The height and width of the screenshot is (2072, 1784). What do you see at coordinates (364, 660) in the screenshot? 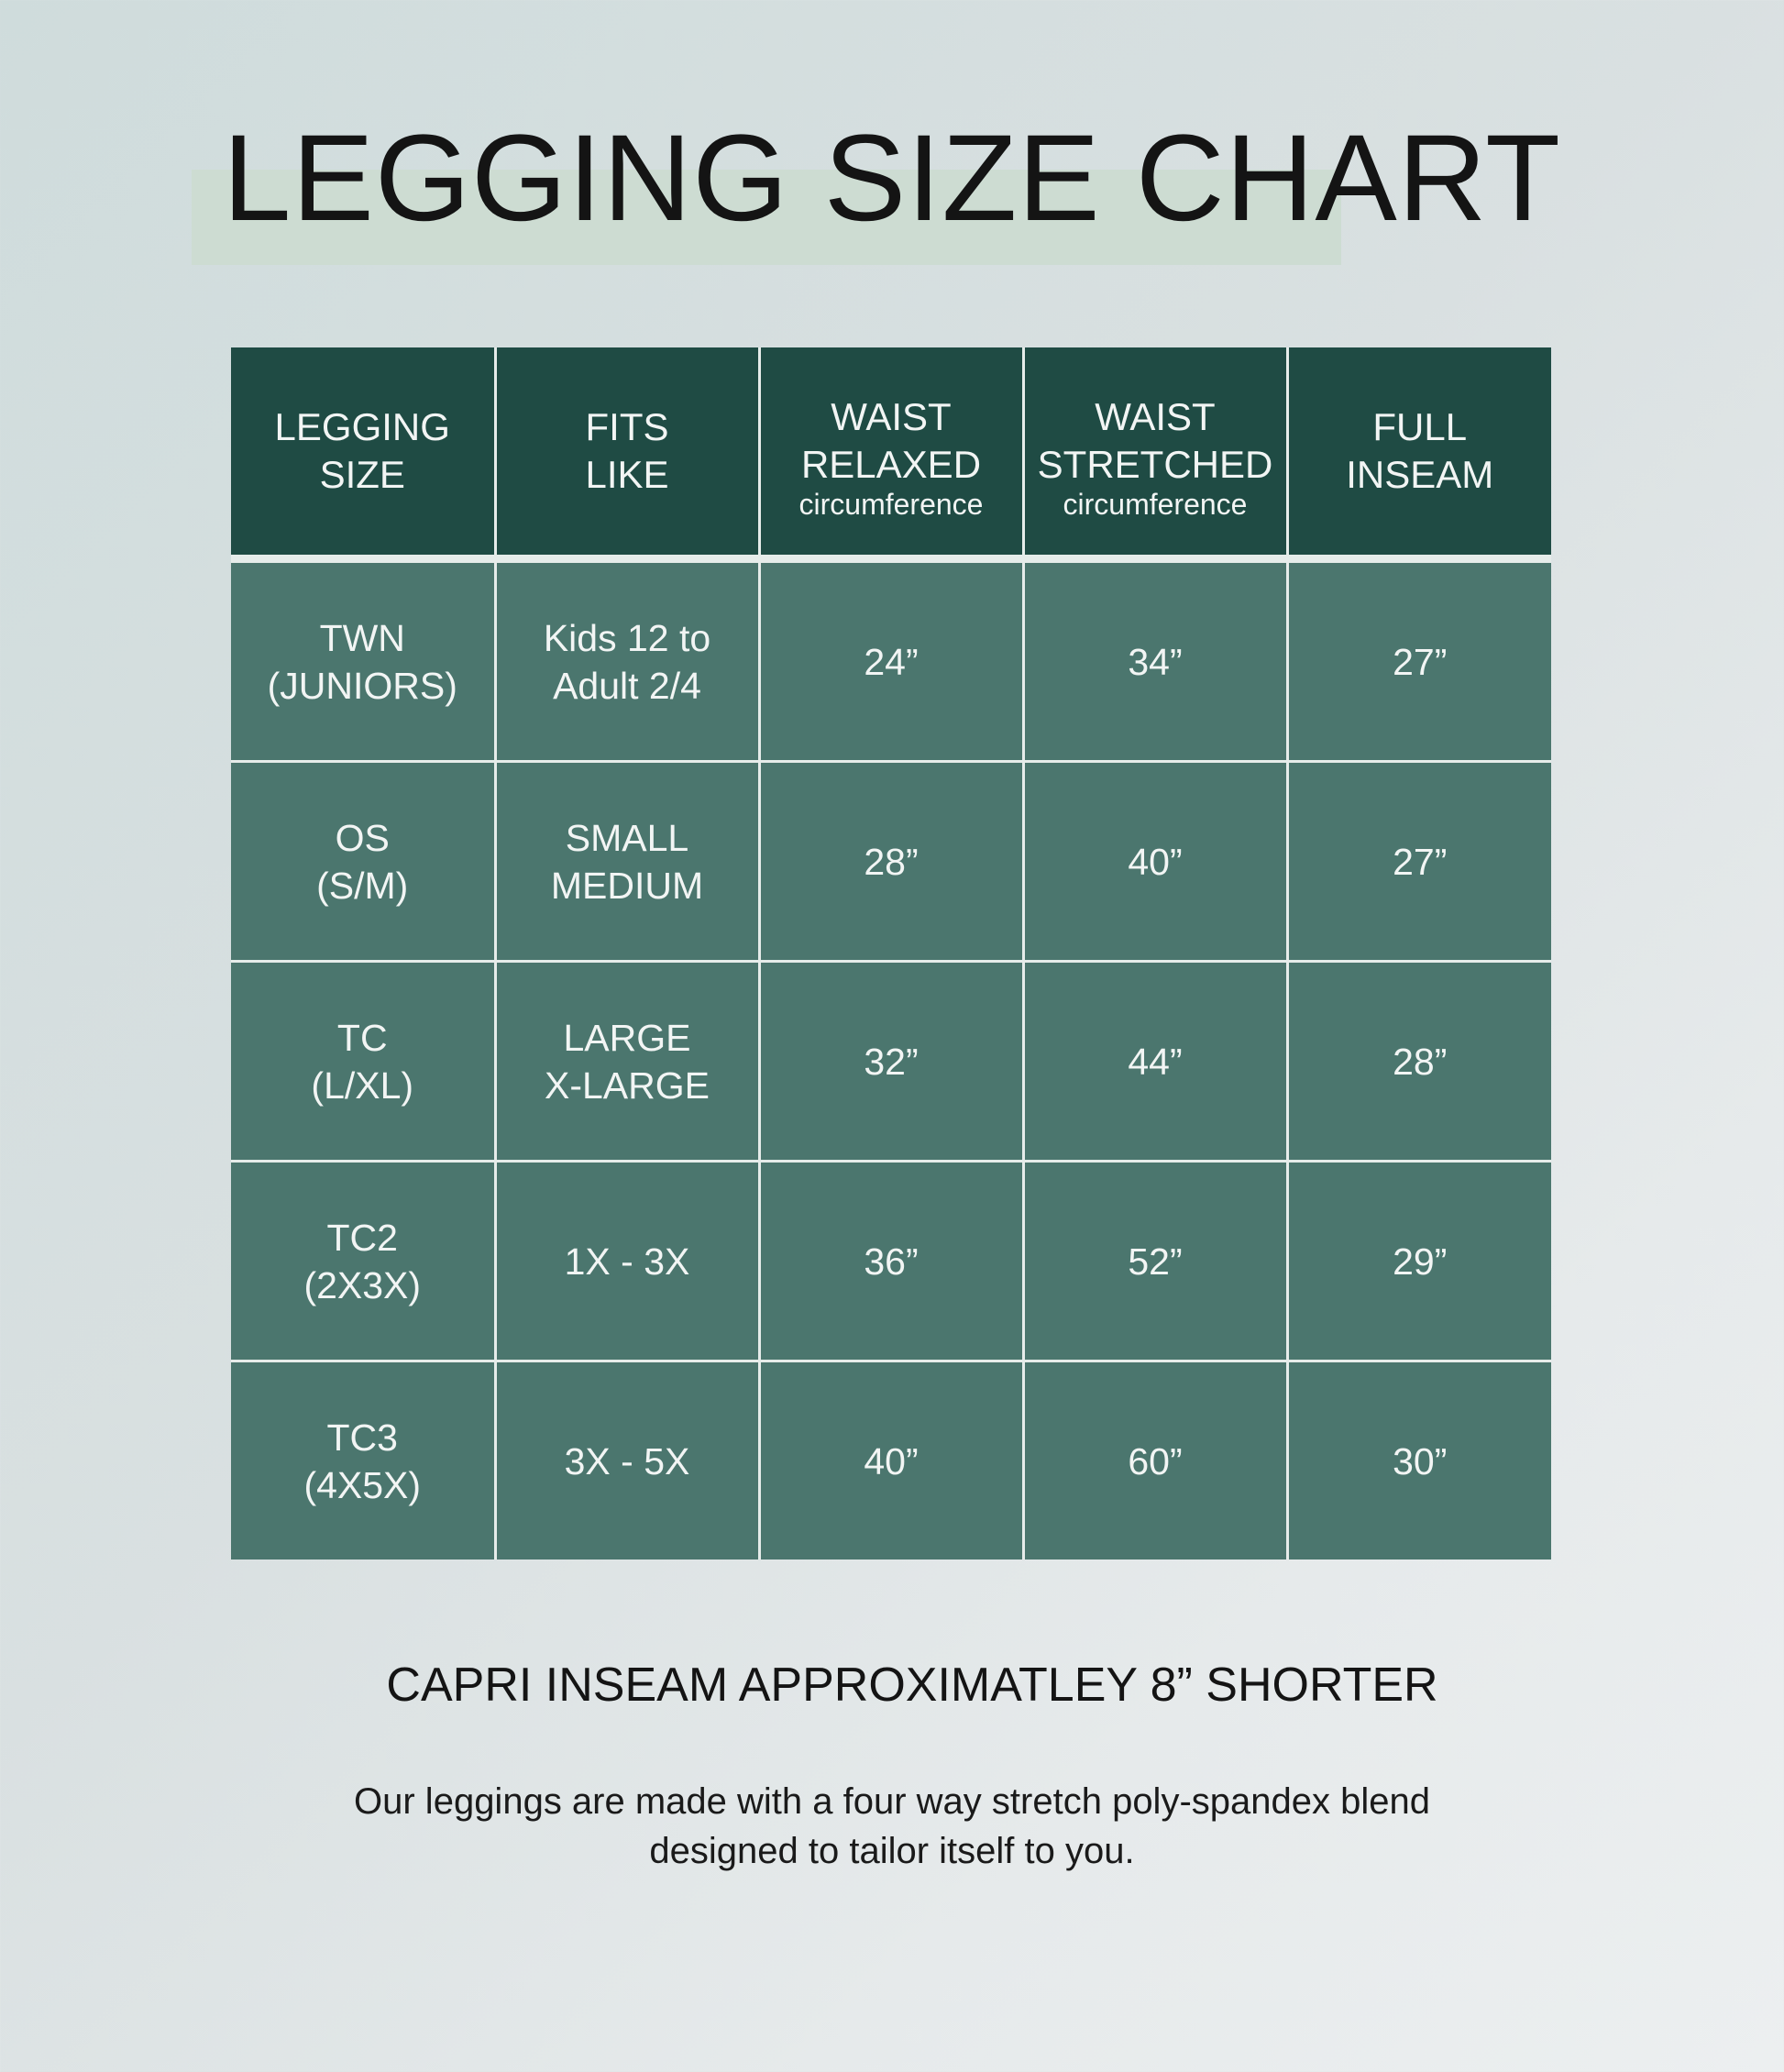
I see `cell-size: TWN (JUNIORS)` at bounding box center [364, 660].